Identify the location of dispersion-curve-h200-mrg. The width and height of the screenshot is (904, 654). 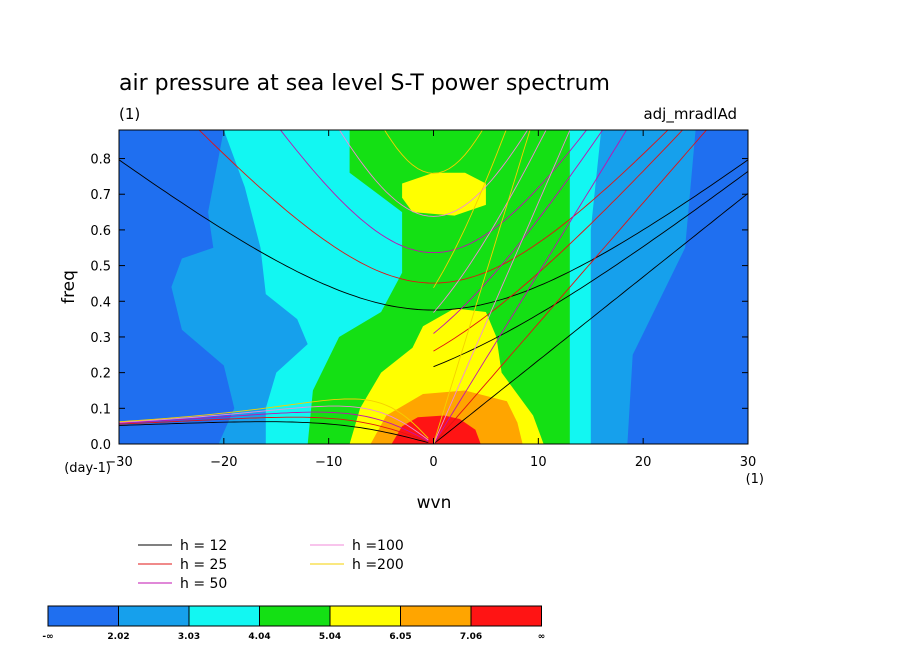
(470, 209).